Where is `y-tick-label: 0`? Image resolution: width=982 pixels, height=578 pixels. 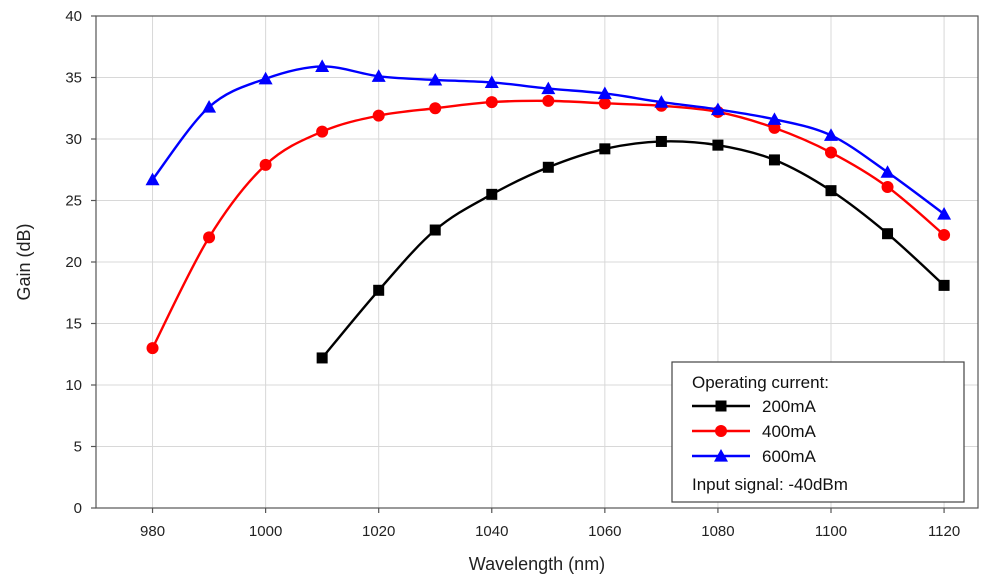
y-tick-label: 0 is located at coordinates (78, 508).